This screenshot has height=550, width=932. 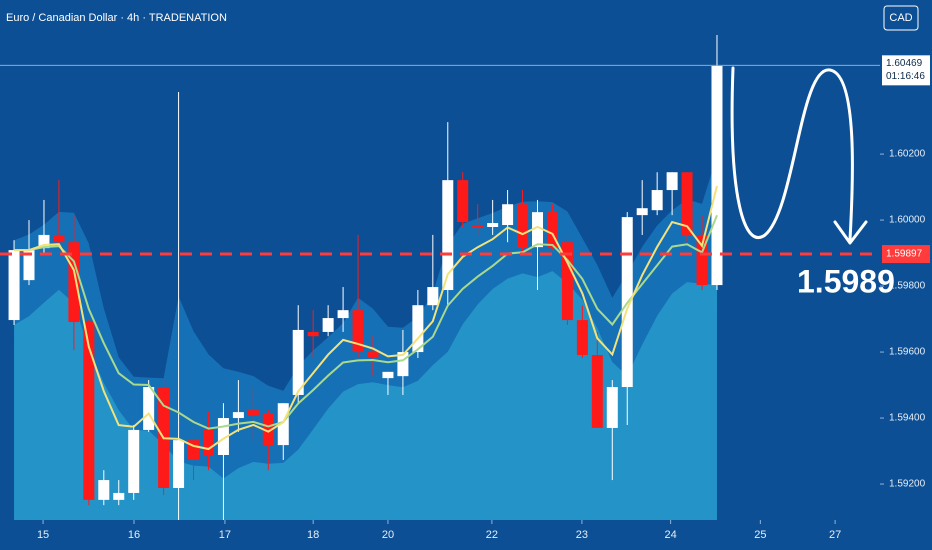 What do you see at coordinates (905, 76) in the screenshot?
I see `countdown: 01:16:46` at bounding box center [905, 76].